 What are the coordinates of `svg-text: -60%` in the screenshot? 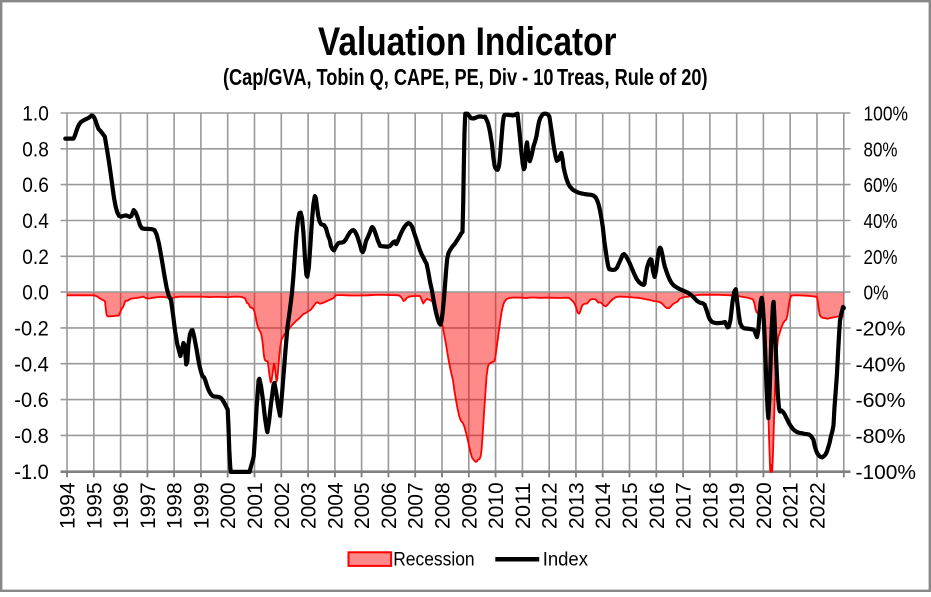 It's located at (881, 401).